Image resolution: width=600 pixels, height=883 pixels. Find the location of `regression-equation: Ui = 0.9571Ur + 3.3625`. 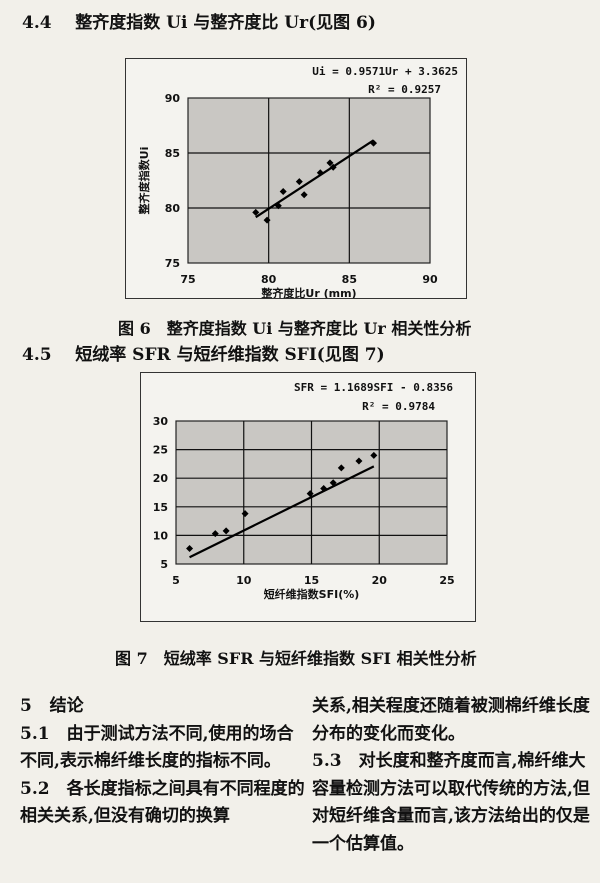

regression-equation: Ui = 0.9571Ur + 3.3625 is located at coordinates (385, 71).